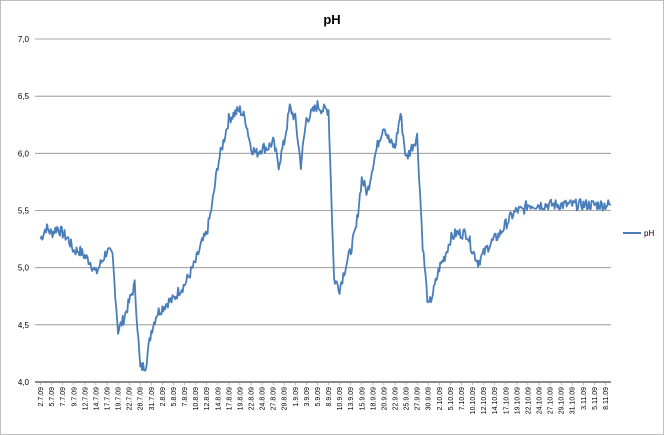 The height and width of the screenshot is (435, 664). I want to click on y-tick-label: 4,5, so click(24, 325).